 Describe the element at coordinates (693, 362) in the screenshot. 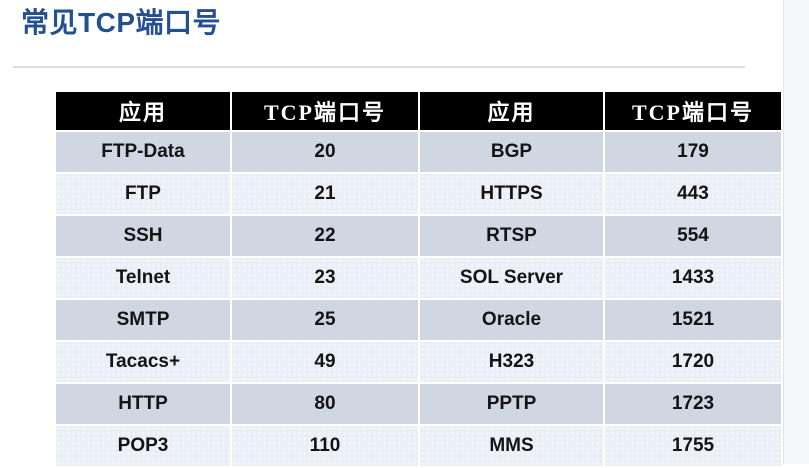

I see `port-cell: 1720` at that location.